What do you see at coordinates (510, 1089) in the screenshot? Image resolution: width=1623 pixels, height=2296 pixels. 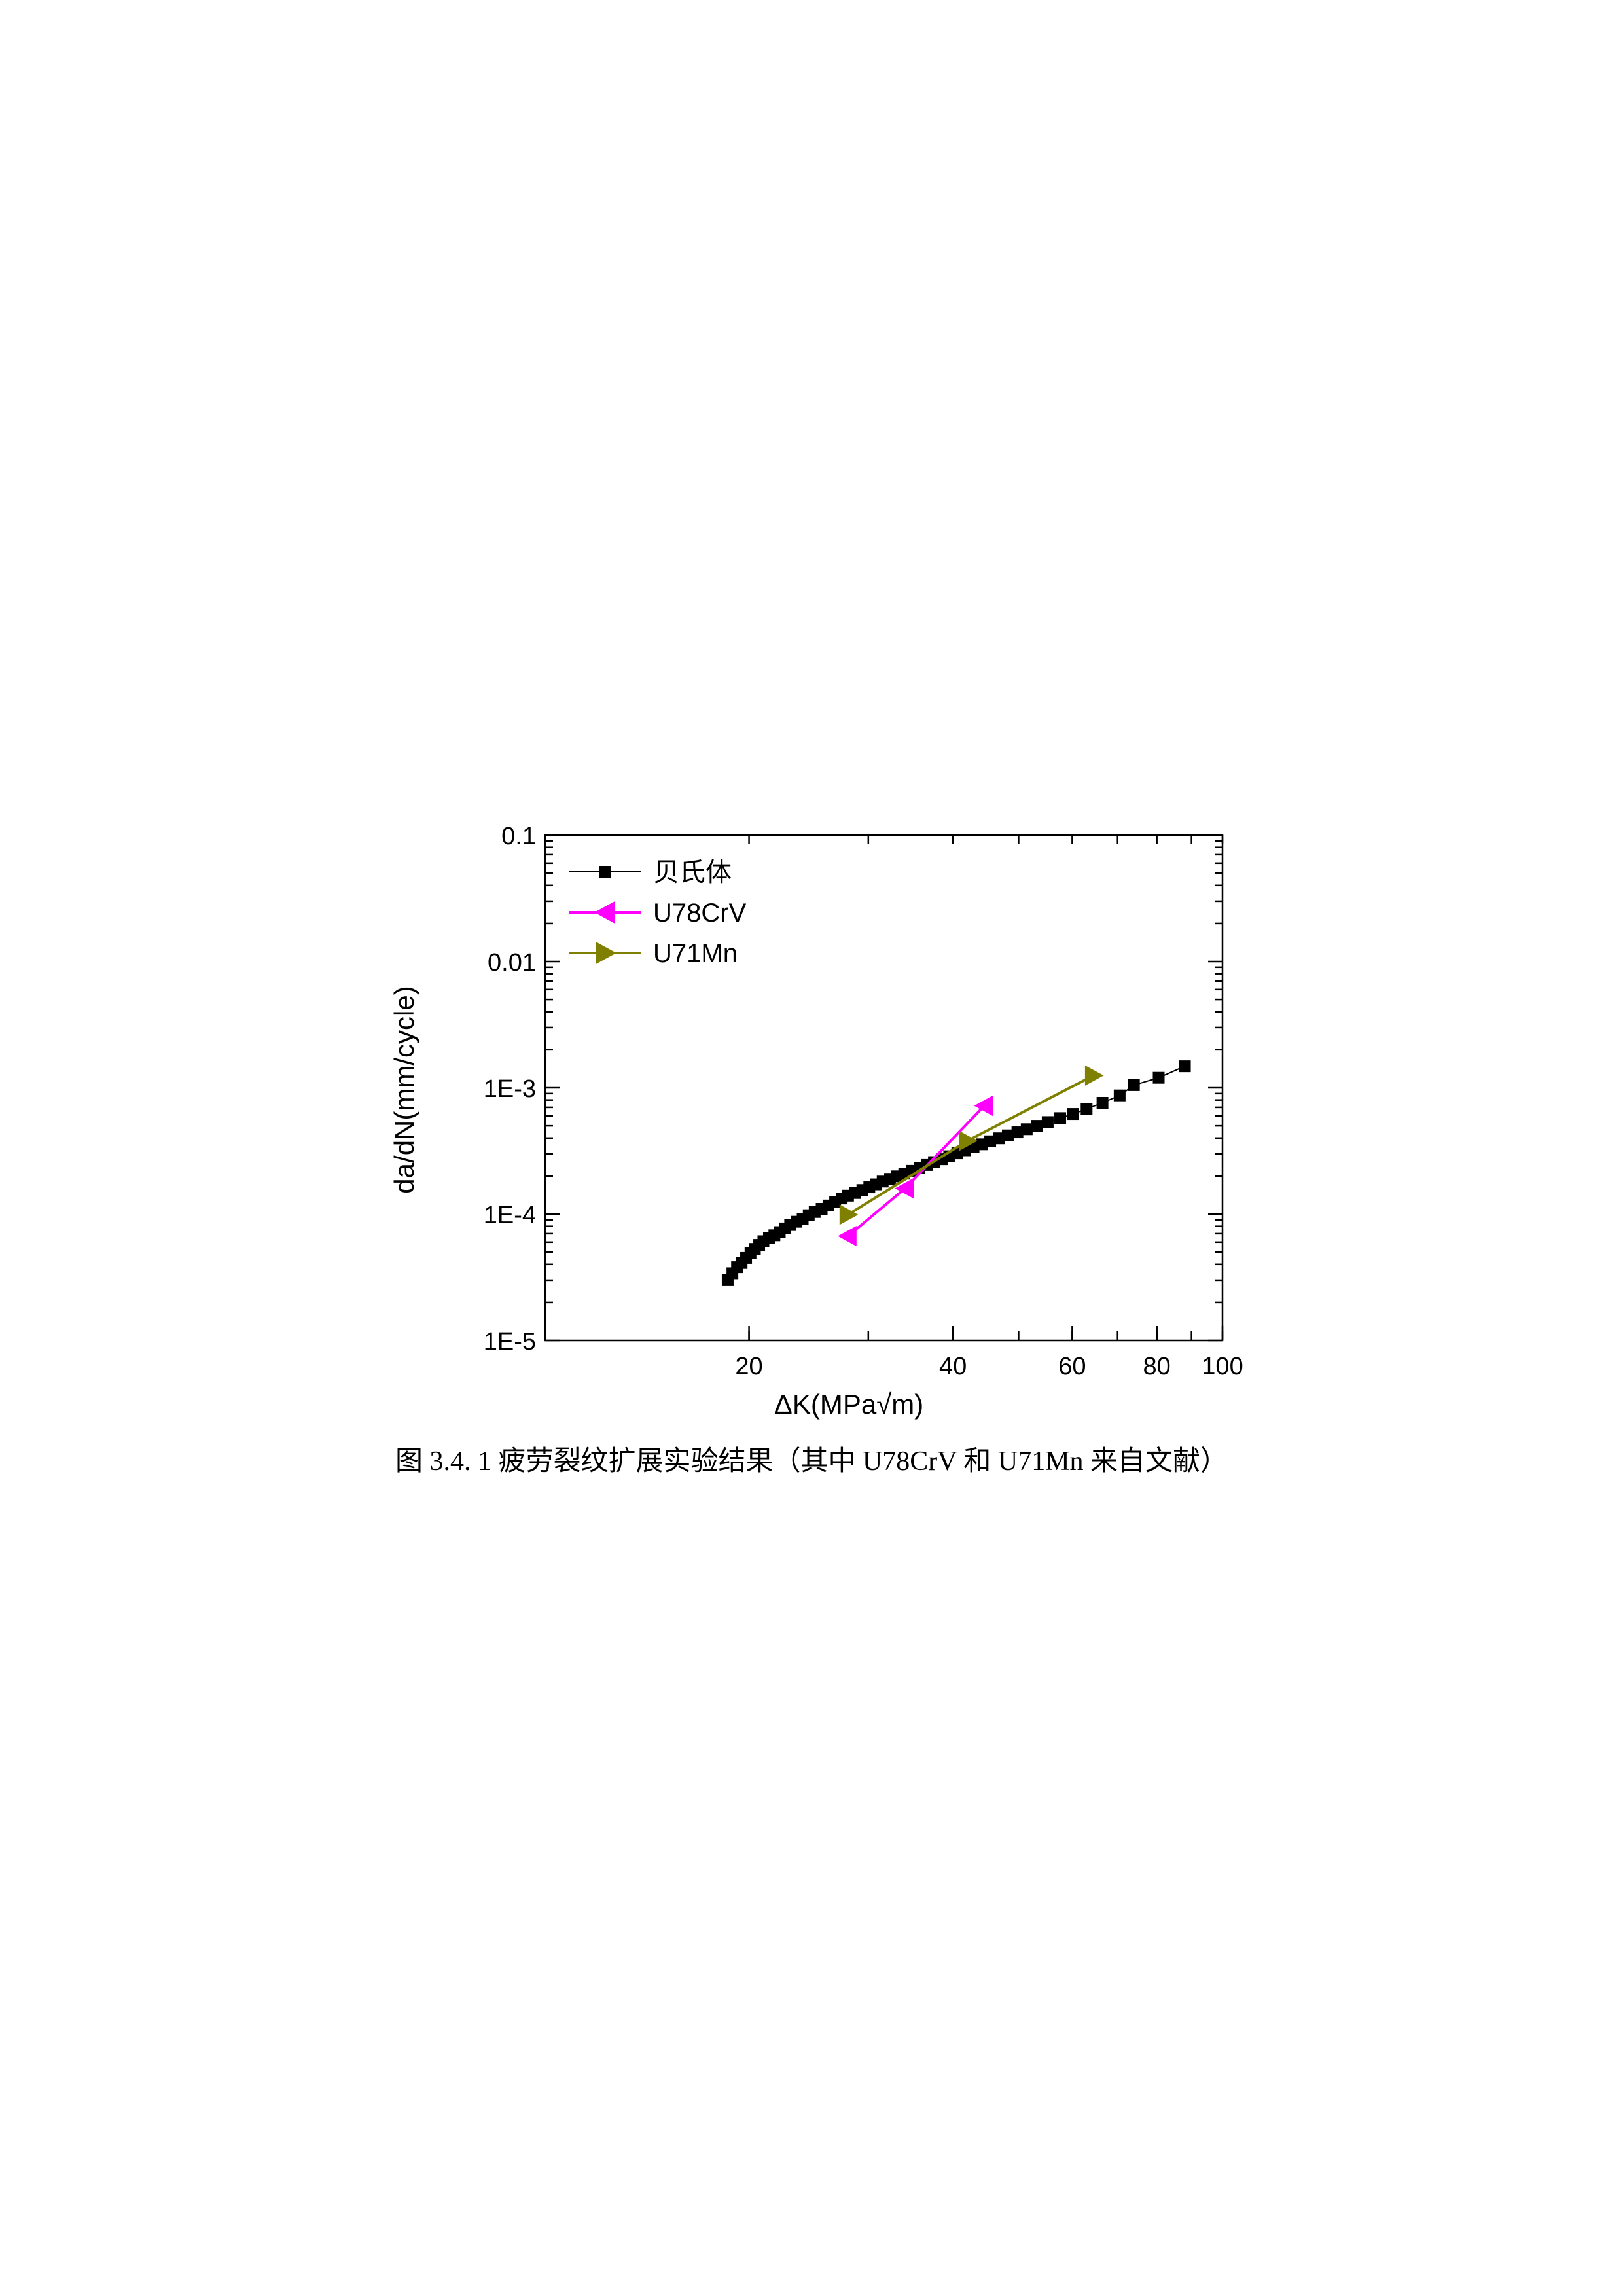 I see `y-tick-label: 1E-3` at bounding box center [510, 1089].